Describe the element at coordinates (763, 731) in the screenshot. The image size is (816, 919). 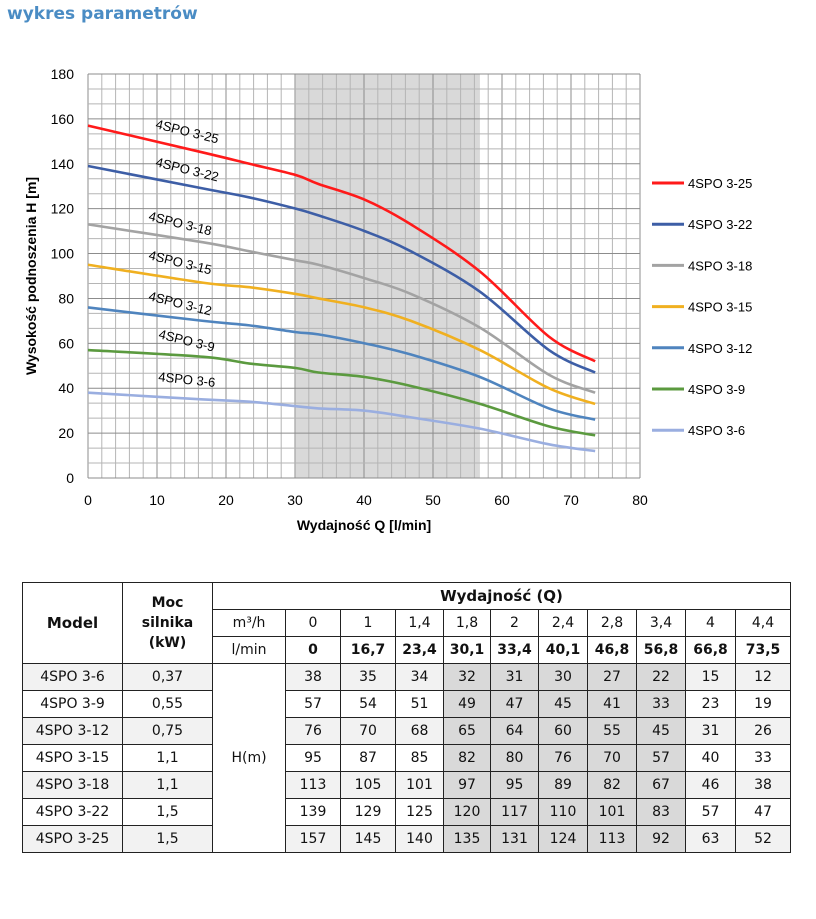
I see `head-value: 26` at that location.